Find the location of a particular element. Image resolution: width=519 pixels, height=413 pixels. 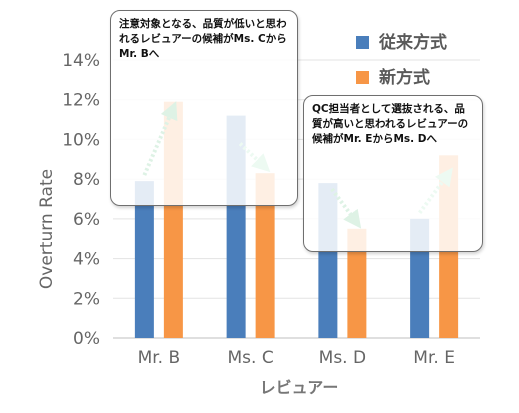

y-tick-label: 4% is located at coordinates (86, 260).